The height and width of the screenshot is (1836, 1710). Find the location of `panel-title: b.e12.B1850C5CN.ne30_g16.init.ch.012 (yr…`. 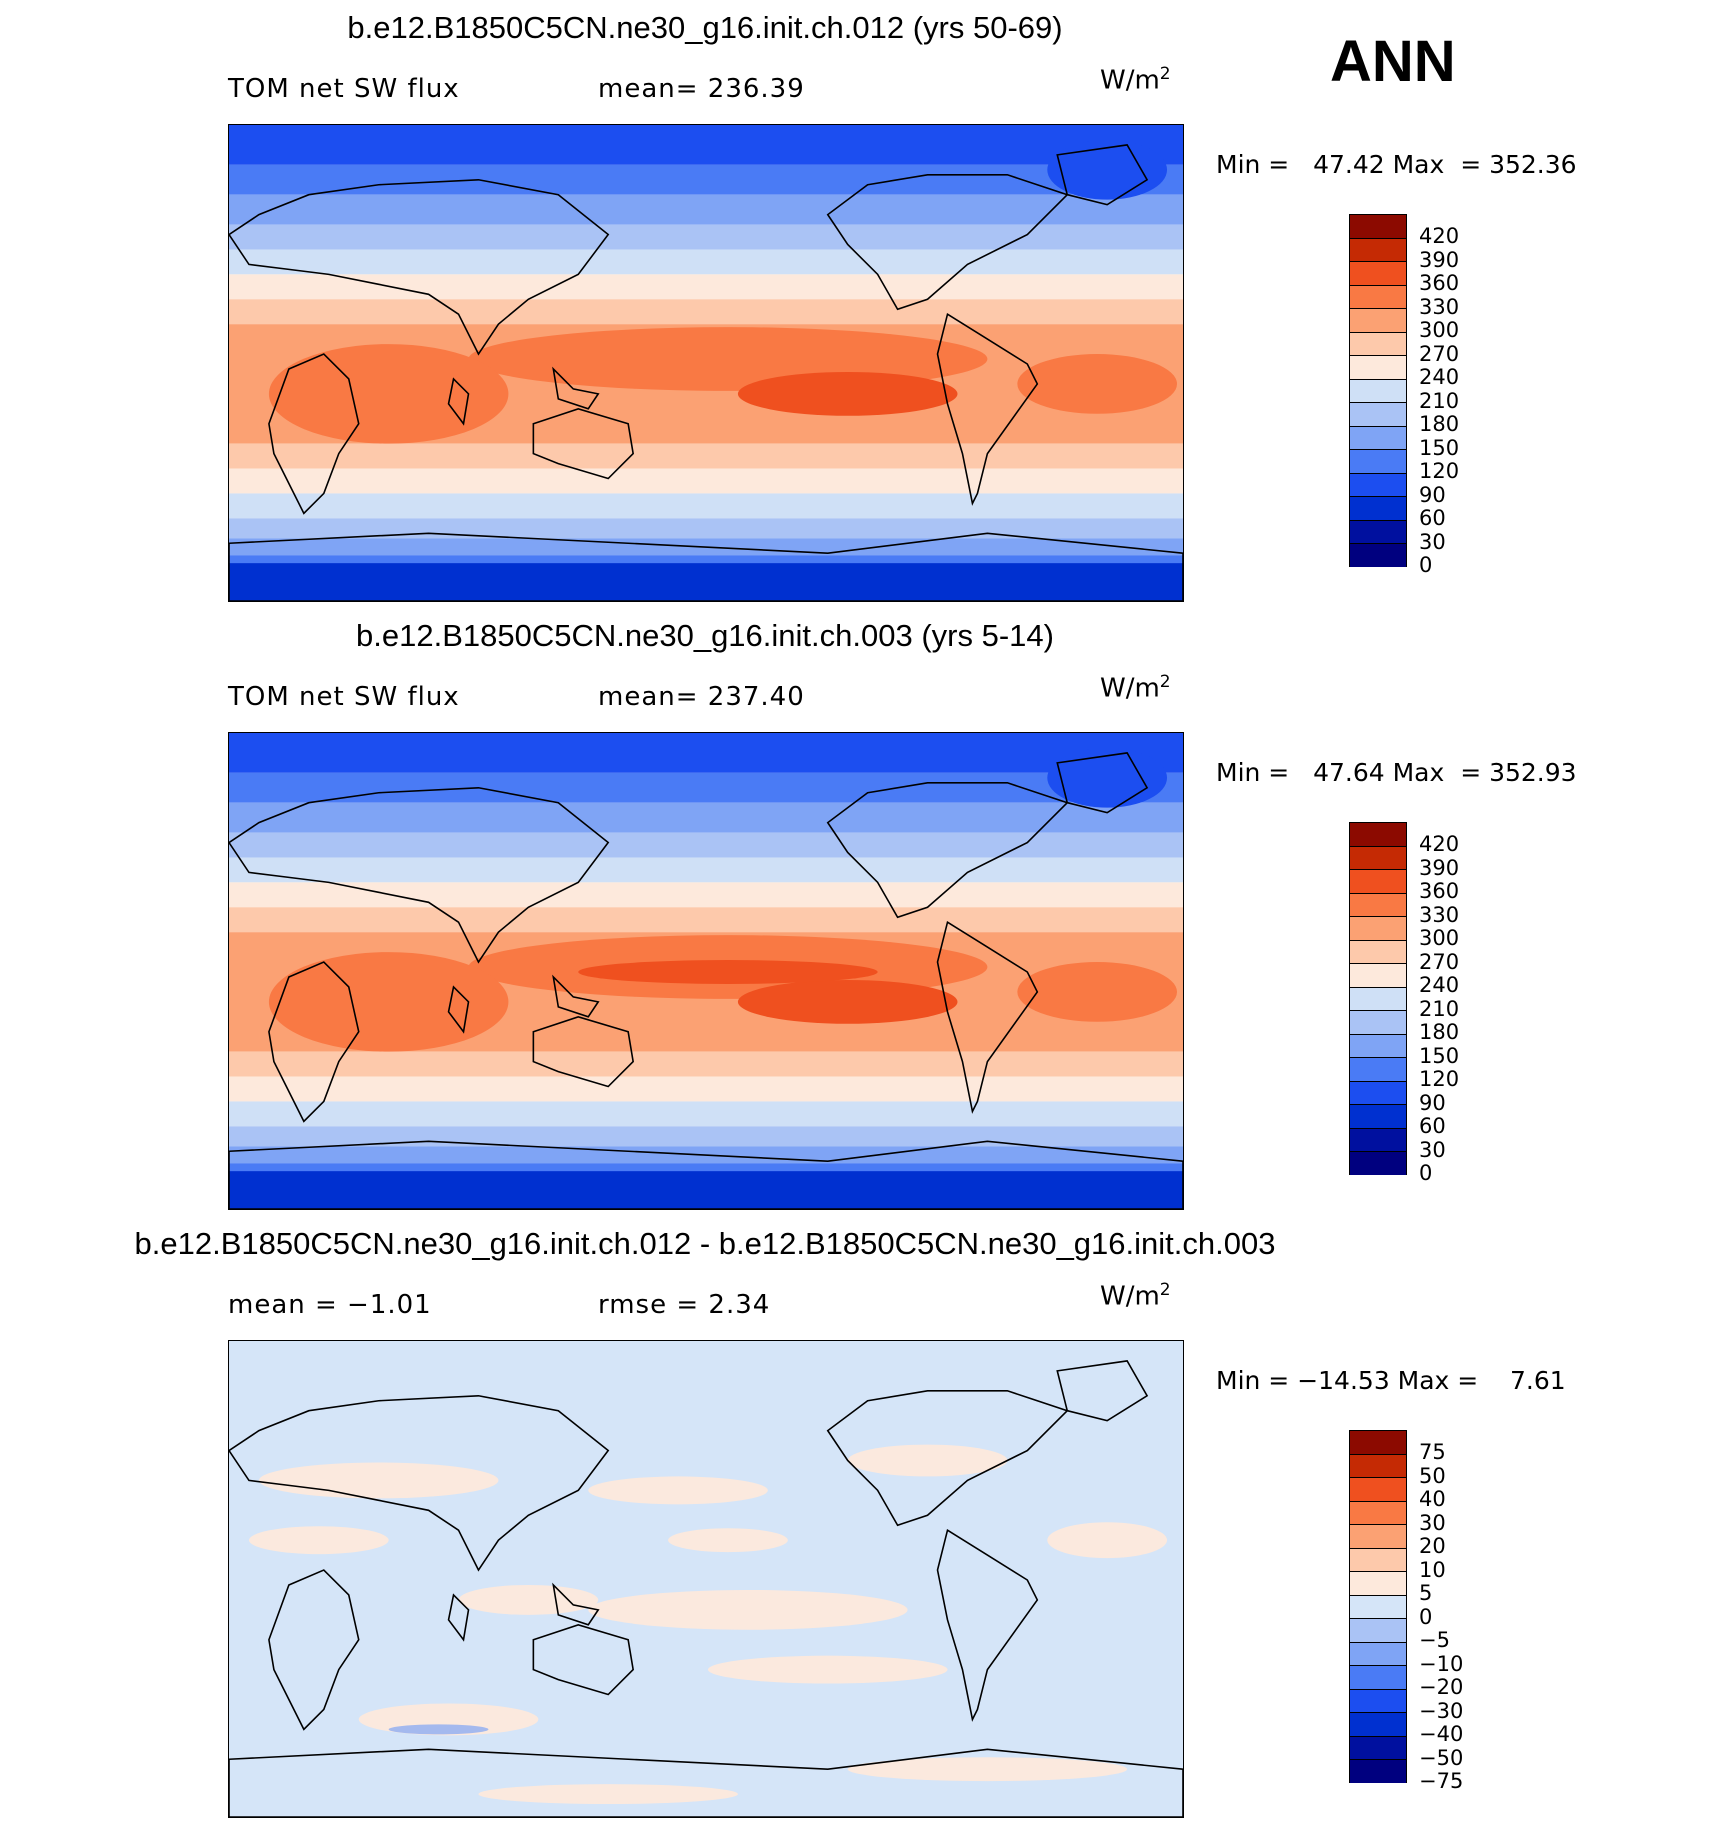

panel-title: b.e12.B1850C5CN.ne30_g16.init.ch.012 (yr… is located at coordinates (705, 27).